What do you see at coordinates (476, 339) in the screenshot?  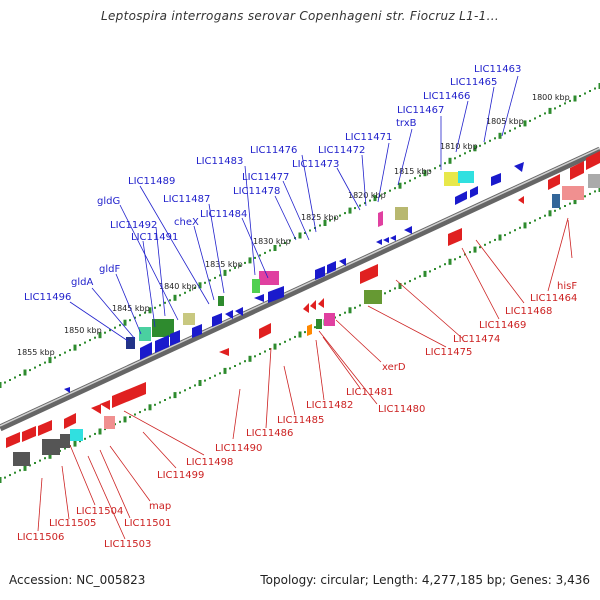 I see `gene-label-lic11474: LIC11474` at bounding box center [476, 339].